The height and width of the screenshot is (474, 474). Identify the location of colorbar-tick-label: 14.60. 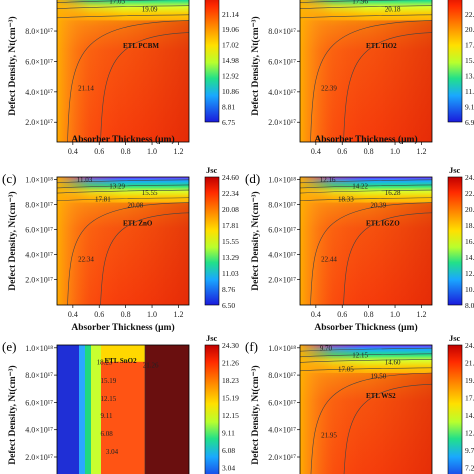
(469, 415).